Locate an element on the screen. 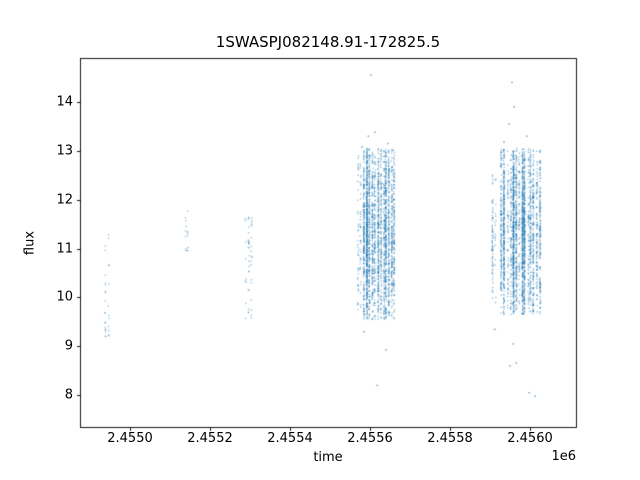 This screenshot has height=480, width=640. y-tick-label: 12 is located at coordinates (64, 200).